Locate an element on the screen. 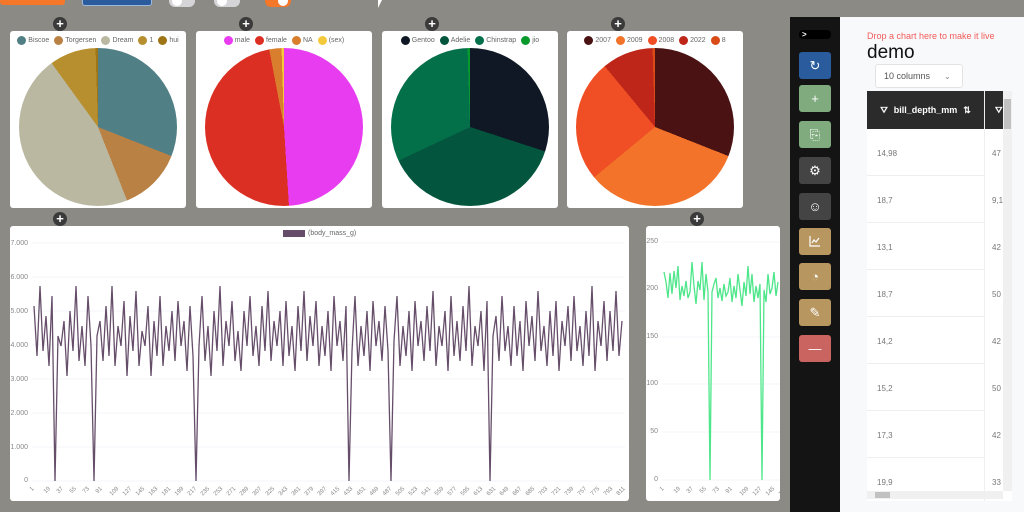 This screenshot has width=1024, height=512. pie-chart-button: ◔ is located at coordinates (815, 276).